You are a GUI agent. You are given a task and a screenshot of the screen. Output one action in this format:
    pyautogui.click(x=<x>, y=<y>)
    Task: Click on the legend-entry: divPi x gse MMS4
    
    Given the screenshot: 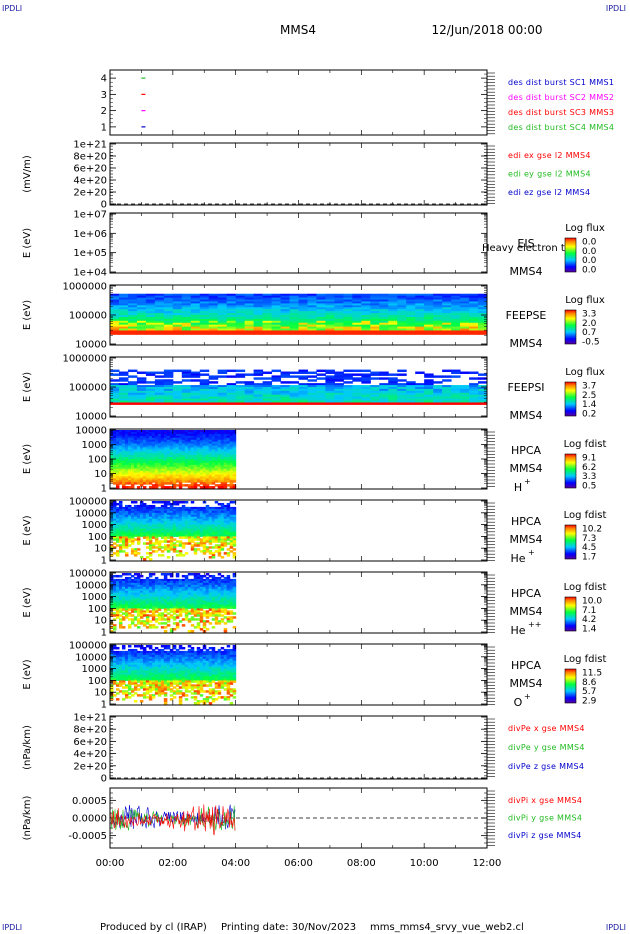 What is the action you would take?
    pyautogui.click(x=545, y=800)
    